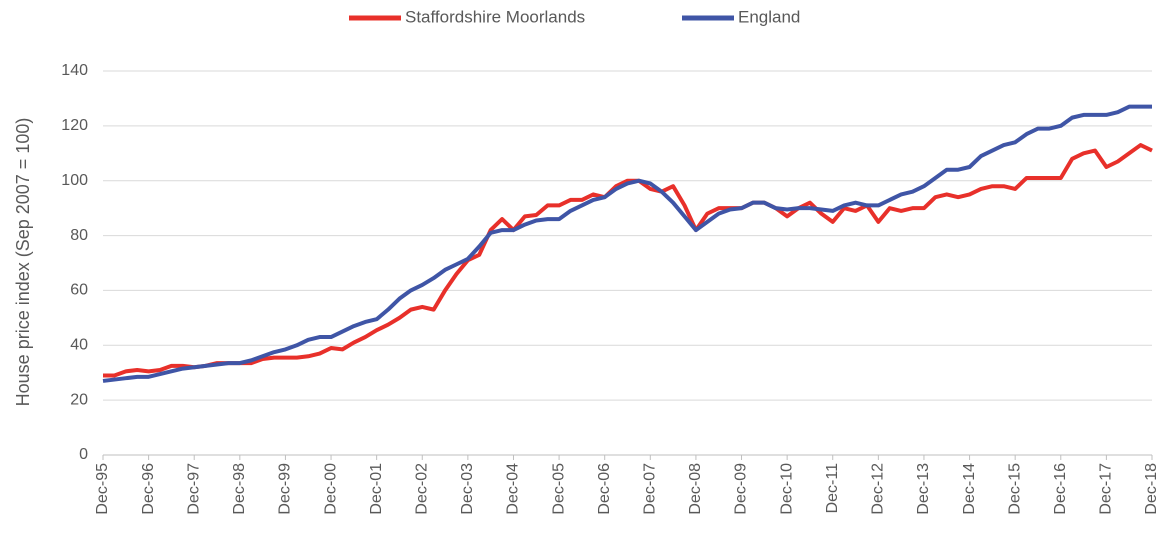 The width and height of the screenshot is (1168, 546). What do you see at coordinates (79, 235) in the screenshot?
I see `y-tick-label: 80` at bounding box center [79, 235].